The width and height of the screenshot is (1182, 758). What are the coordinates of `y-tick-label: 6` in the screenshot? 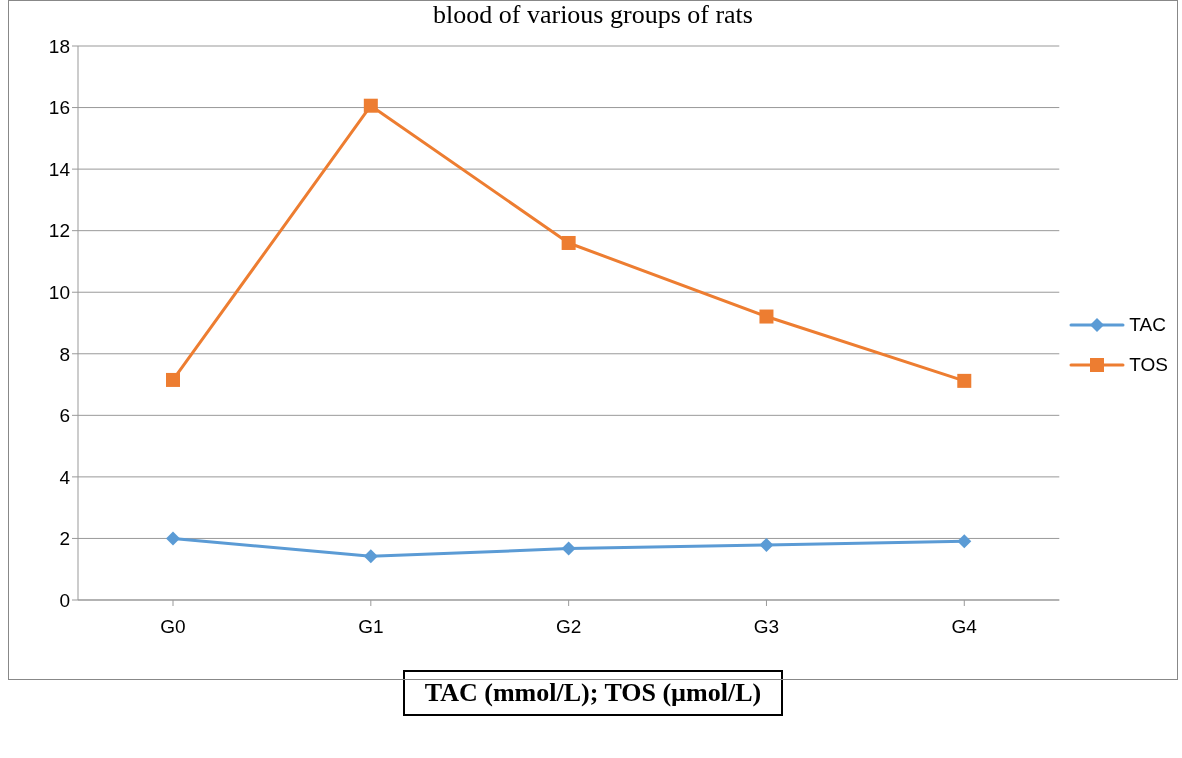 It's located at (64, 416).